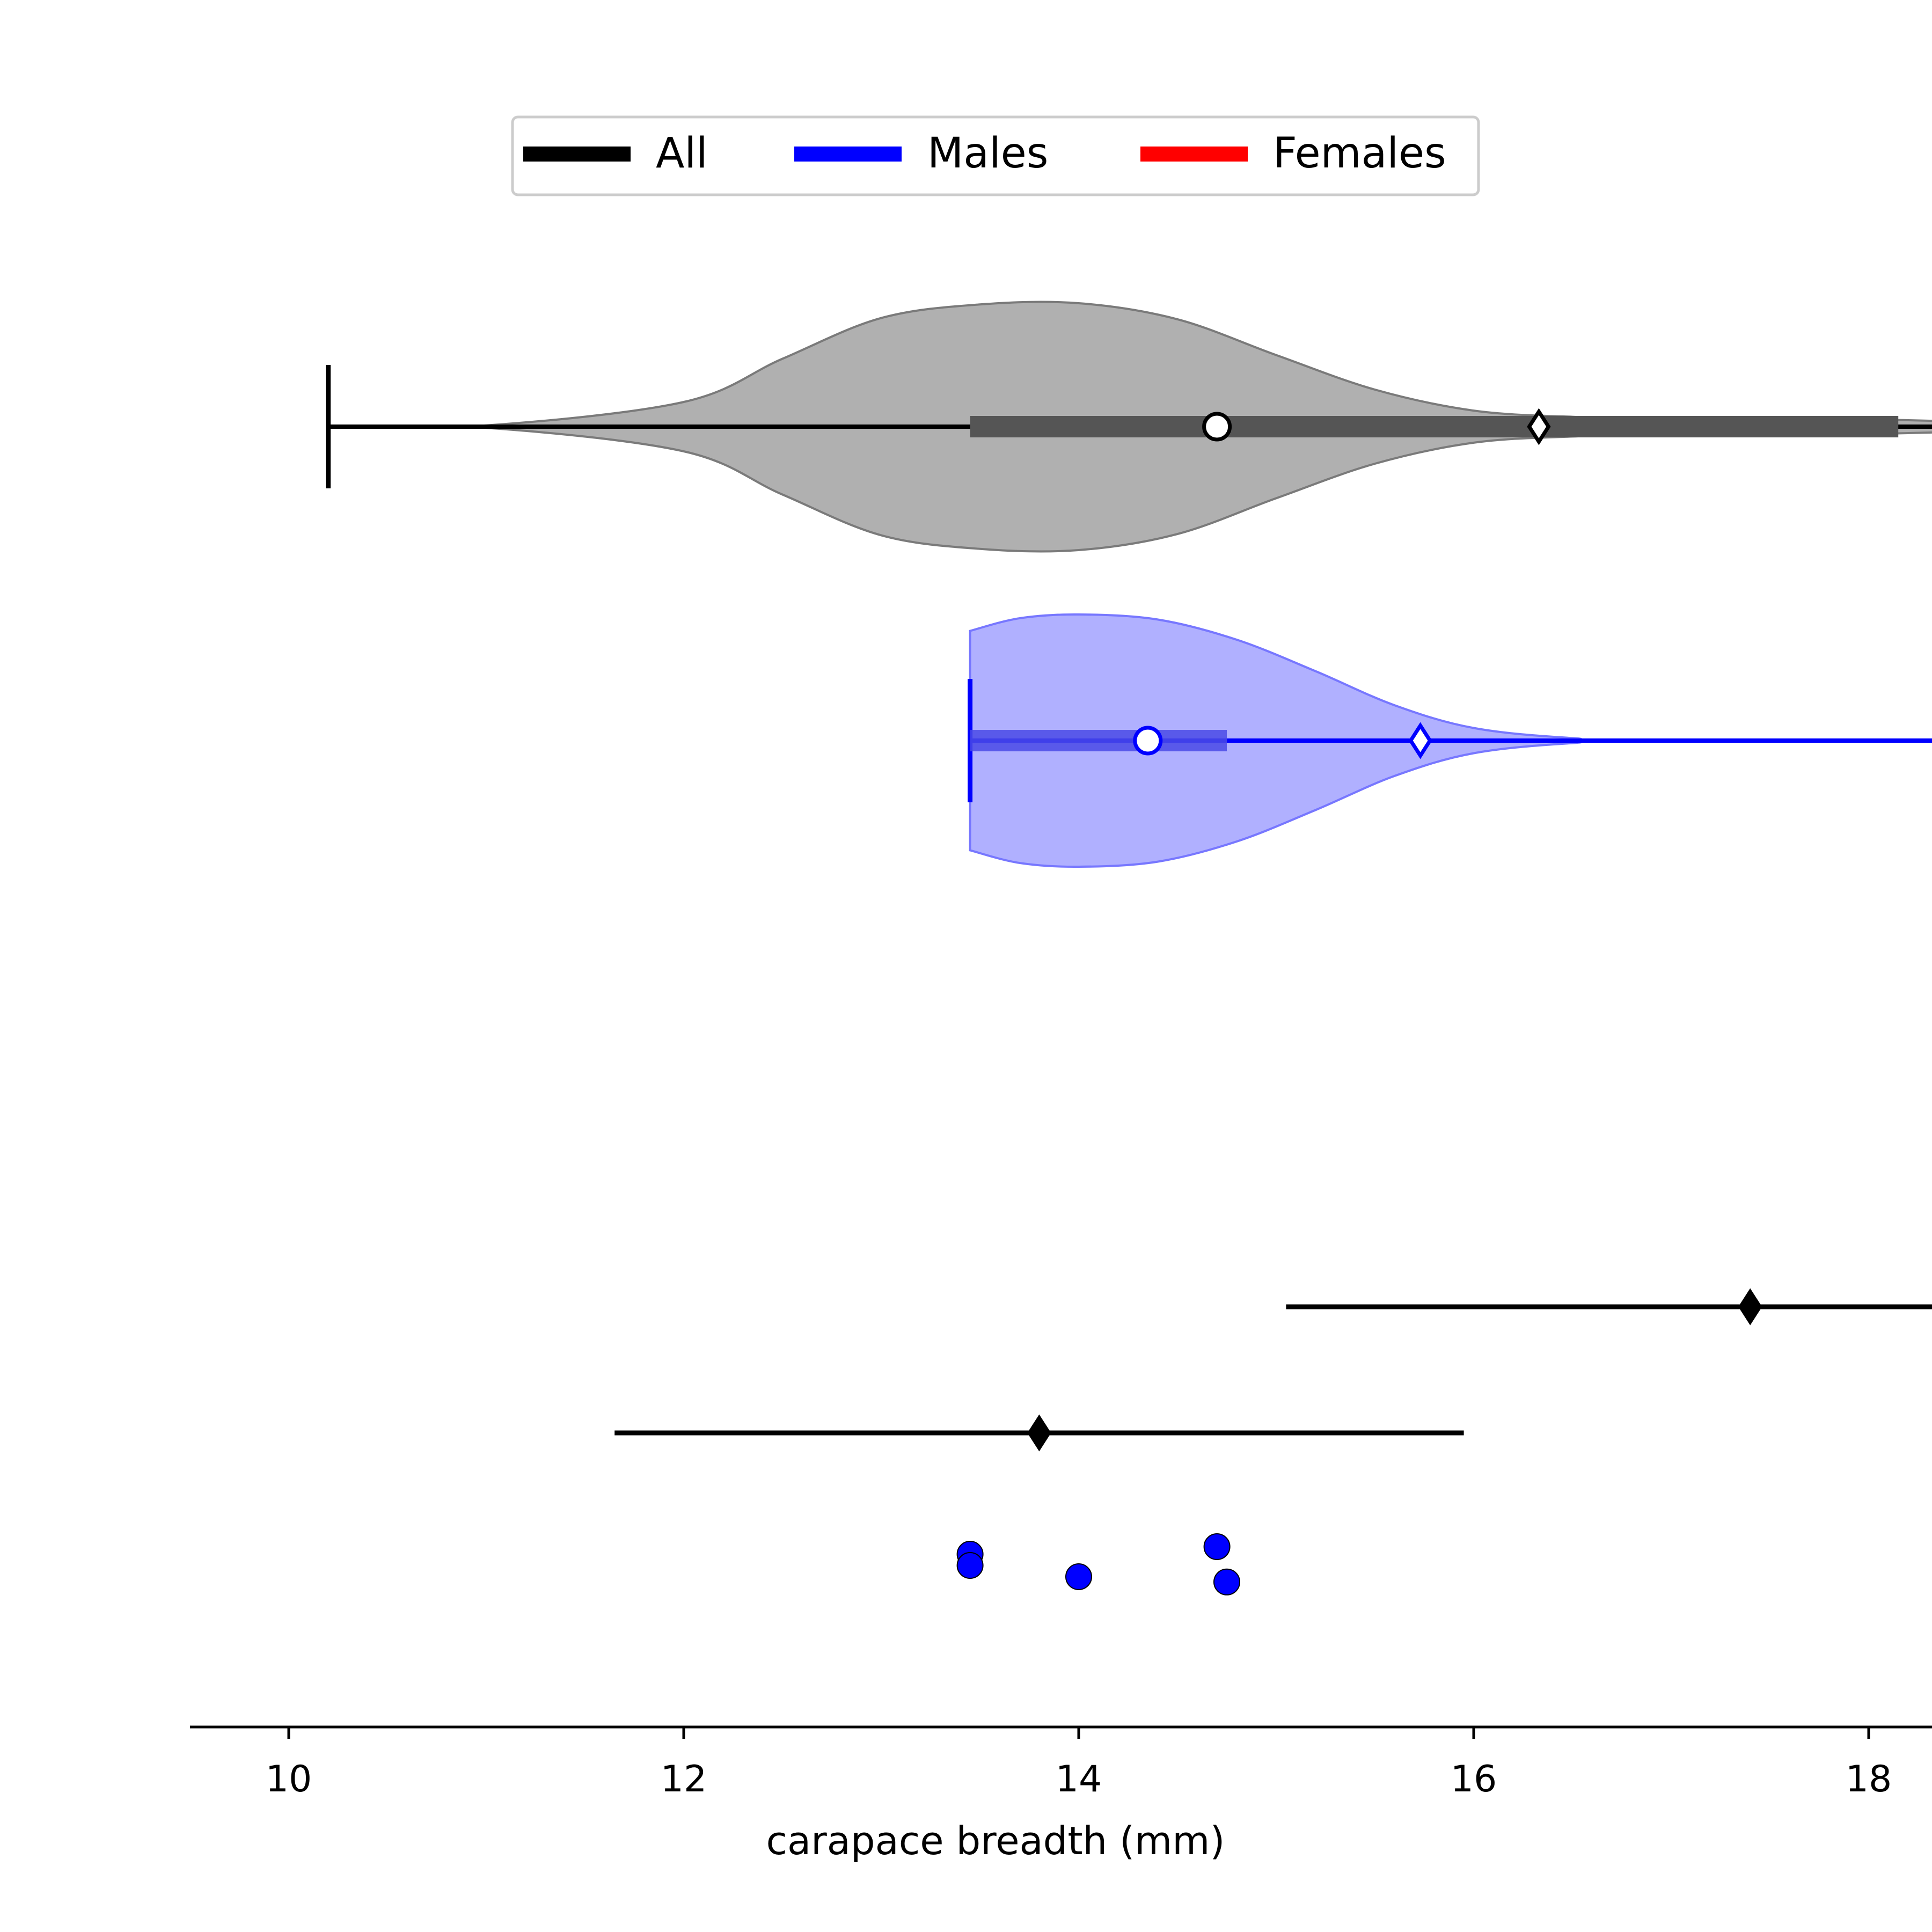  I want to click on mean-males, so click(1420, 740).